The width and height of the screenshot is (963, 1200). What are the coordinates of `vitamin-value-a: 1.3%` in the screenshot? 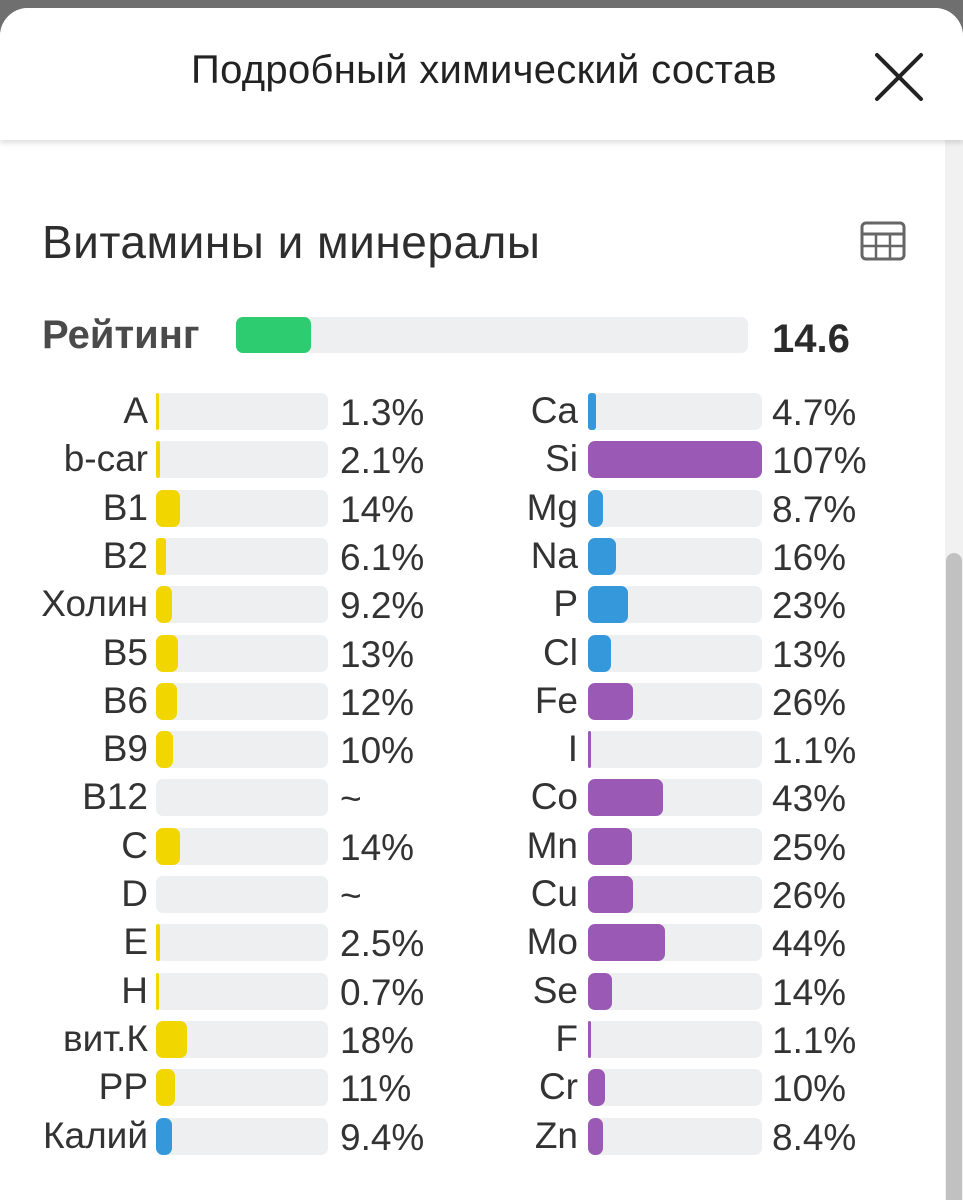 It's located at (382, 412).